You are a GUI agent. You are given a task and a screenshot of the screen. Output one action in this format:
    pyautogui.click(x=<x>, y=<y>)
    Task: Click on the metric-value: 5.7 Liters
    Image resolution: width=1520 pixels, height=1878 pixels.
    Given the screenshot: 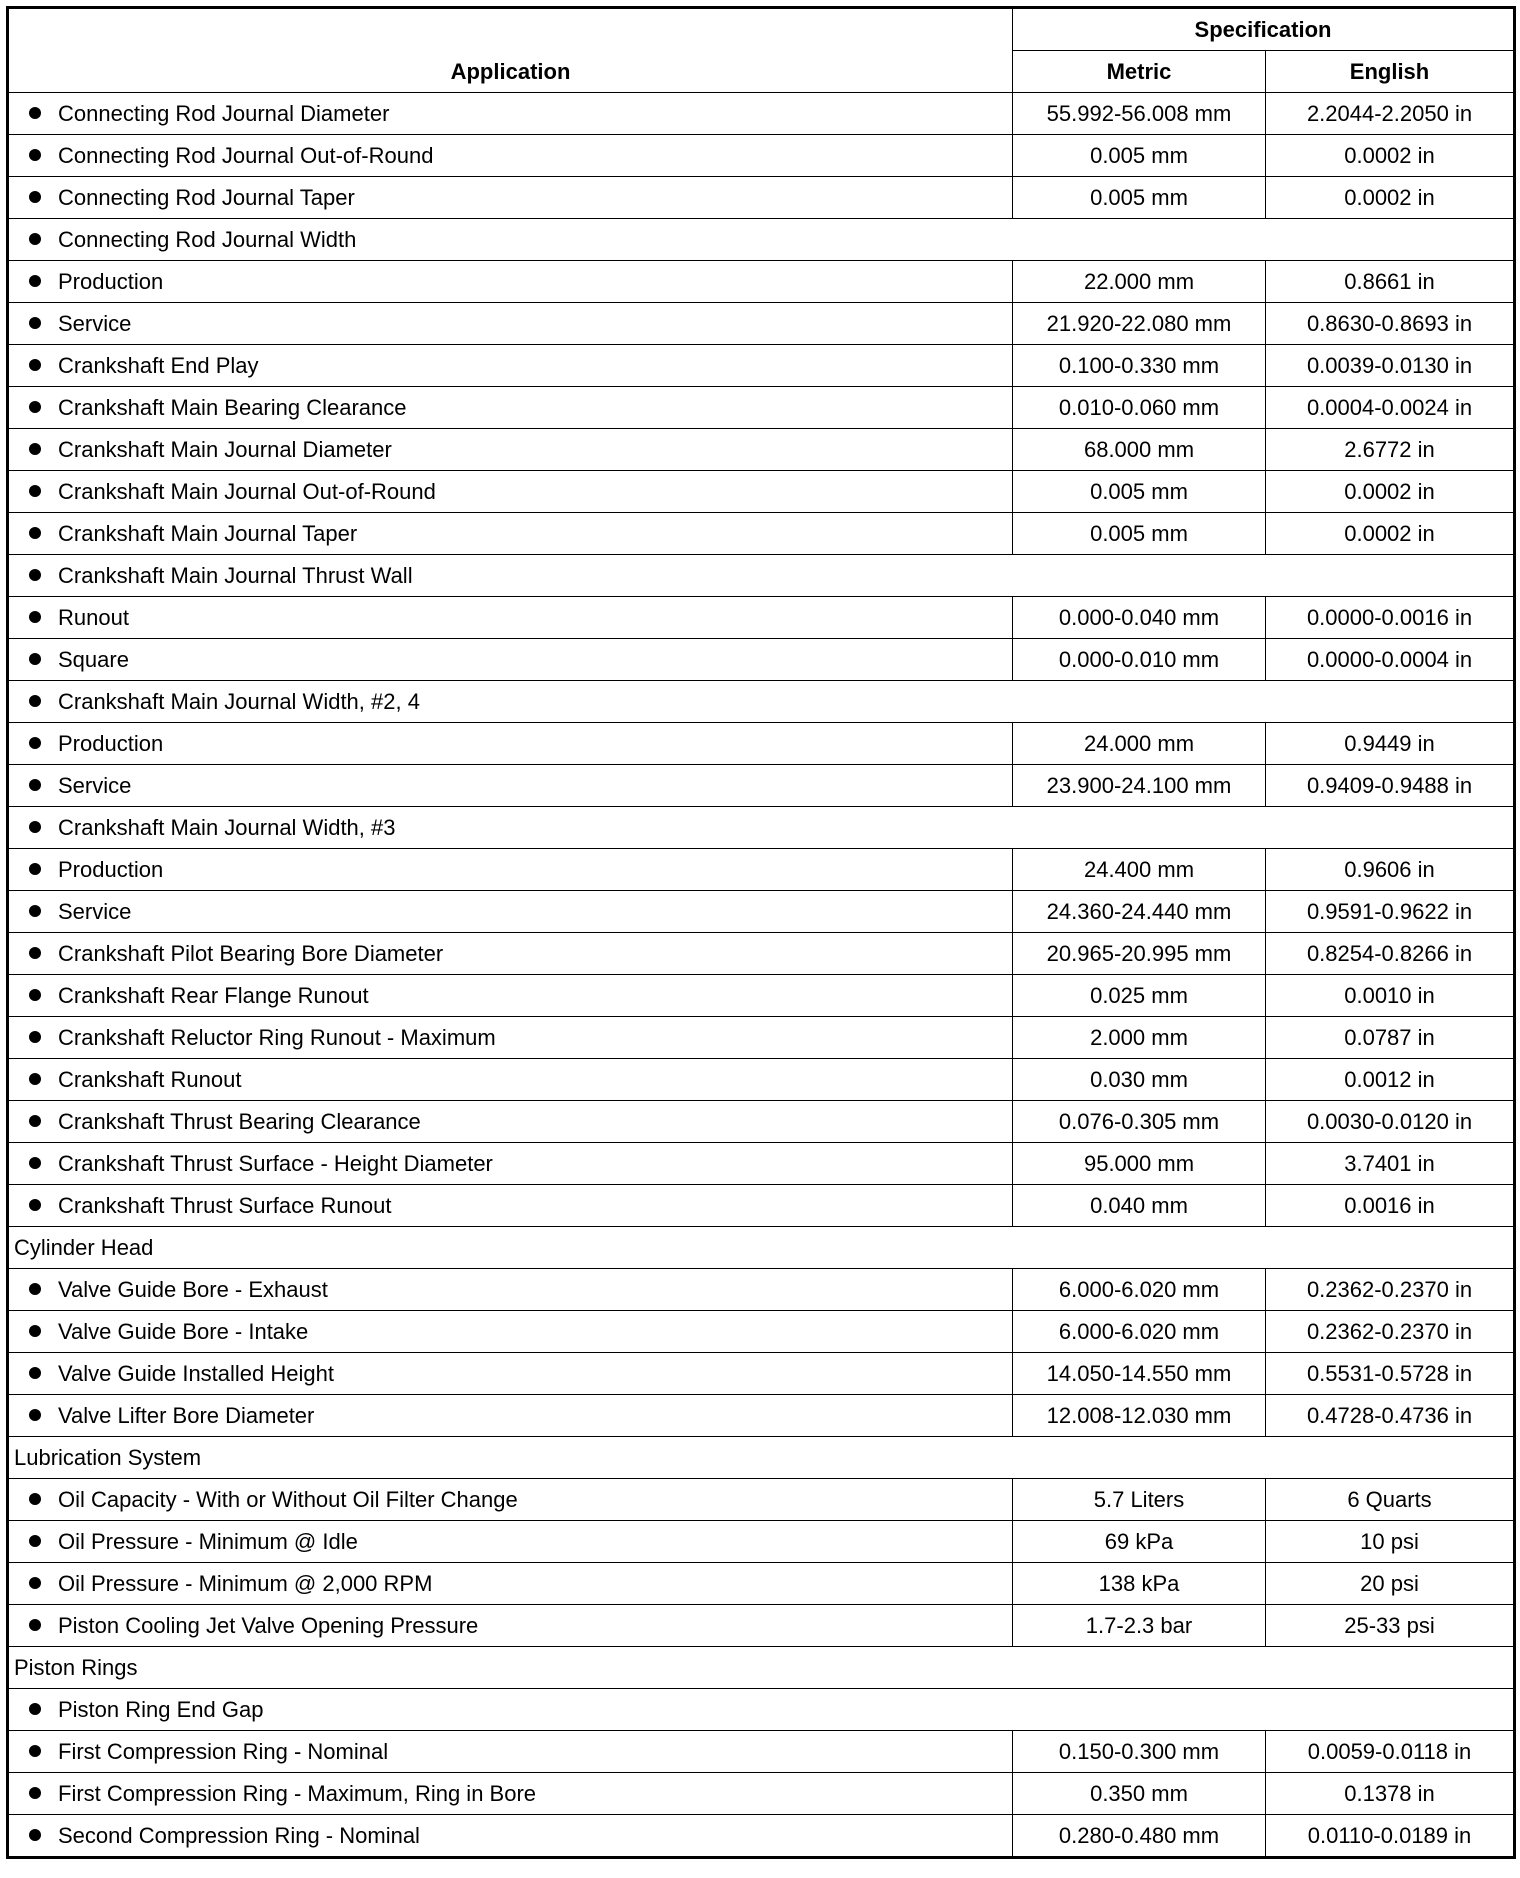 What is the action you would take?
    pyautogui.click(x=1139, y=1499)
    